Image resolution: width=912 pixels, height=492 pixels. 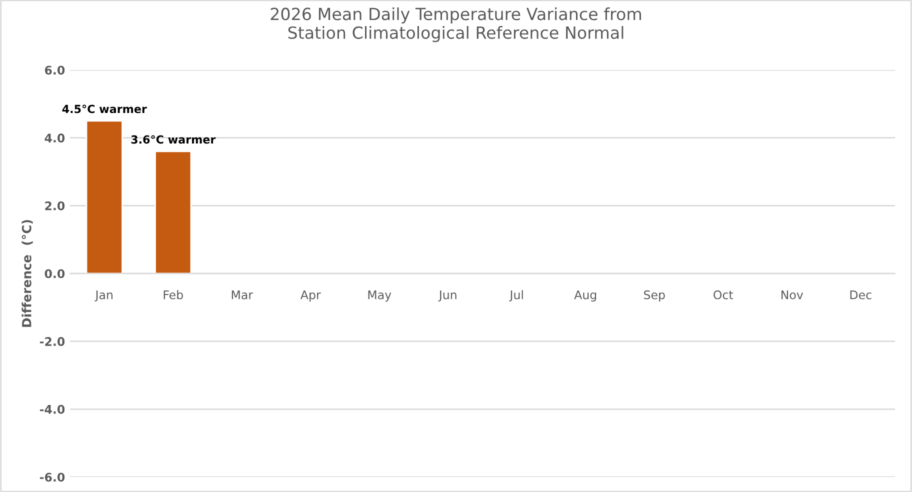 What do you see at coordinates (173, 295) in the screenshot?
I see `x-tick-label: Feb` at bounding box center [173, 295].